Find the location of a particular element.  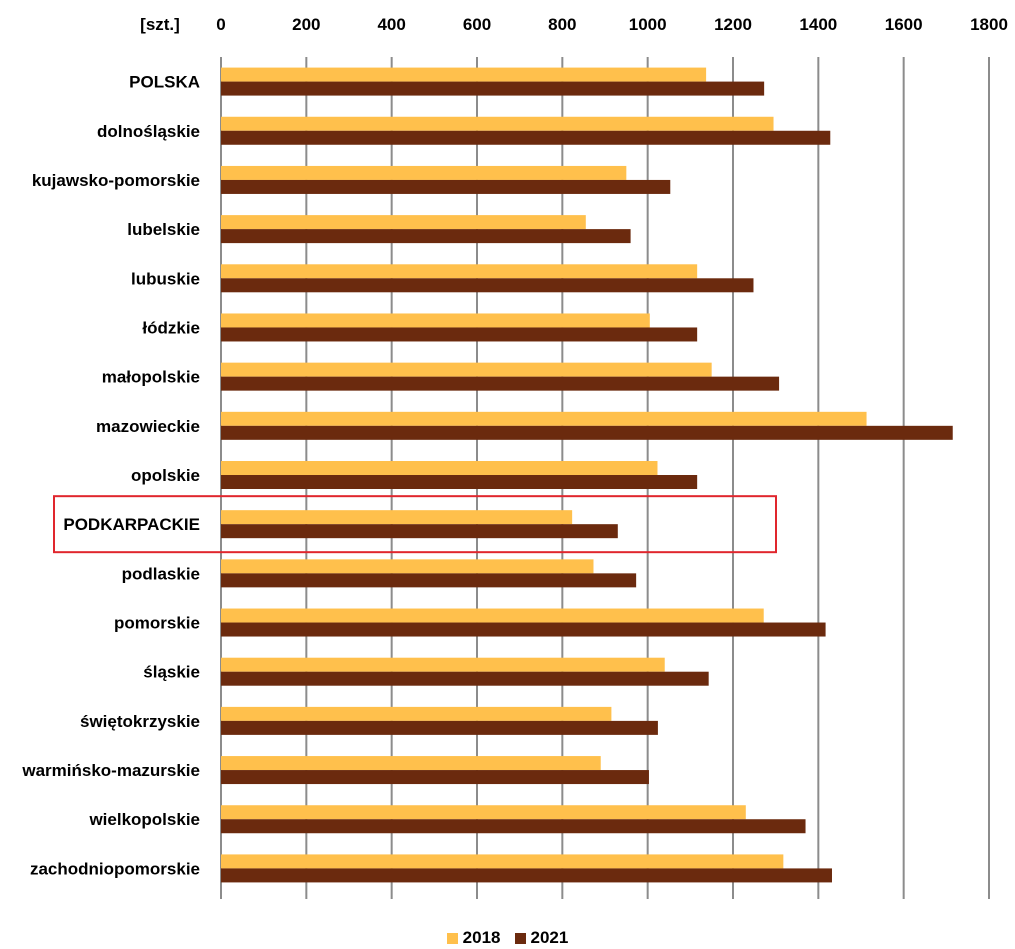

category-label-7: mazowieckie is located at coordinates (148, 426).